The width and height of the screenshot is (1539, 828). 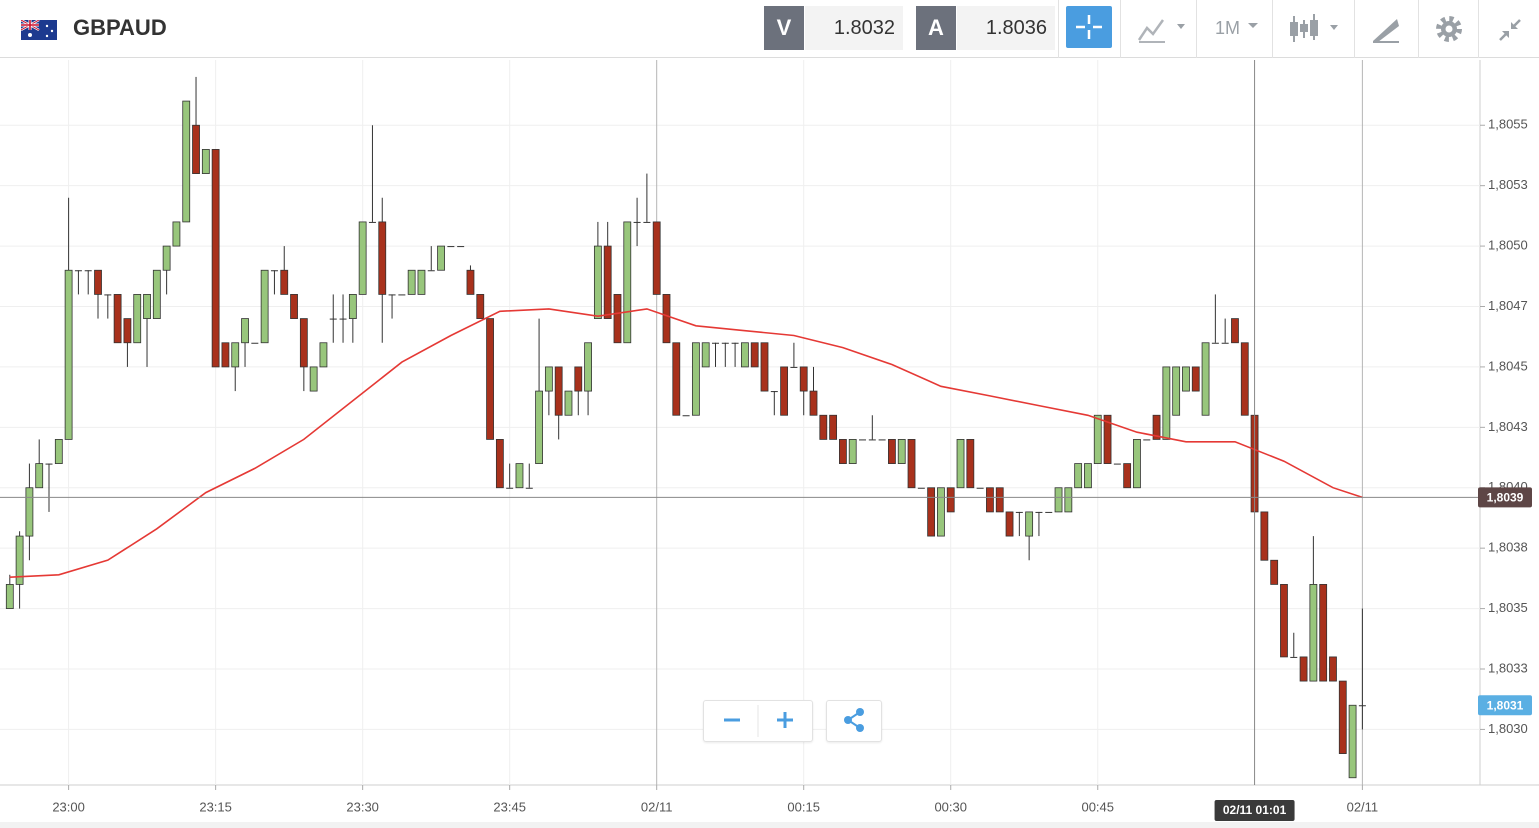 What do you see at coordinates (950, 806) in the screenshot?
I see `x-tick-label: 00:30` at bounding box center [950, 806].